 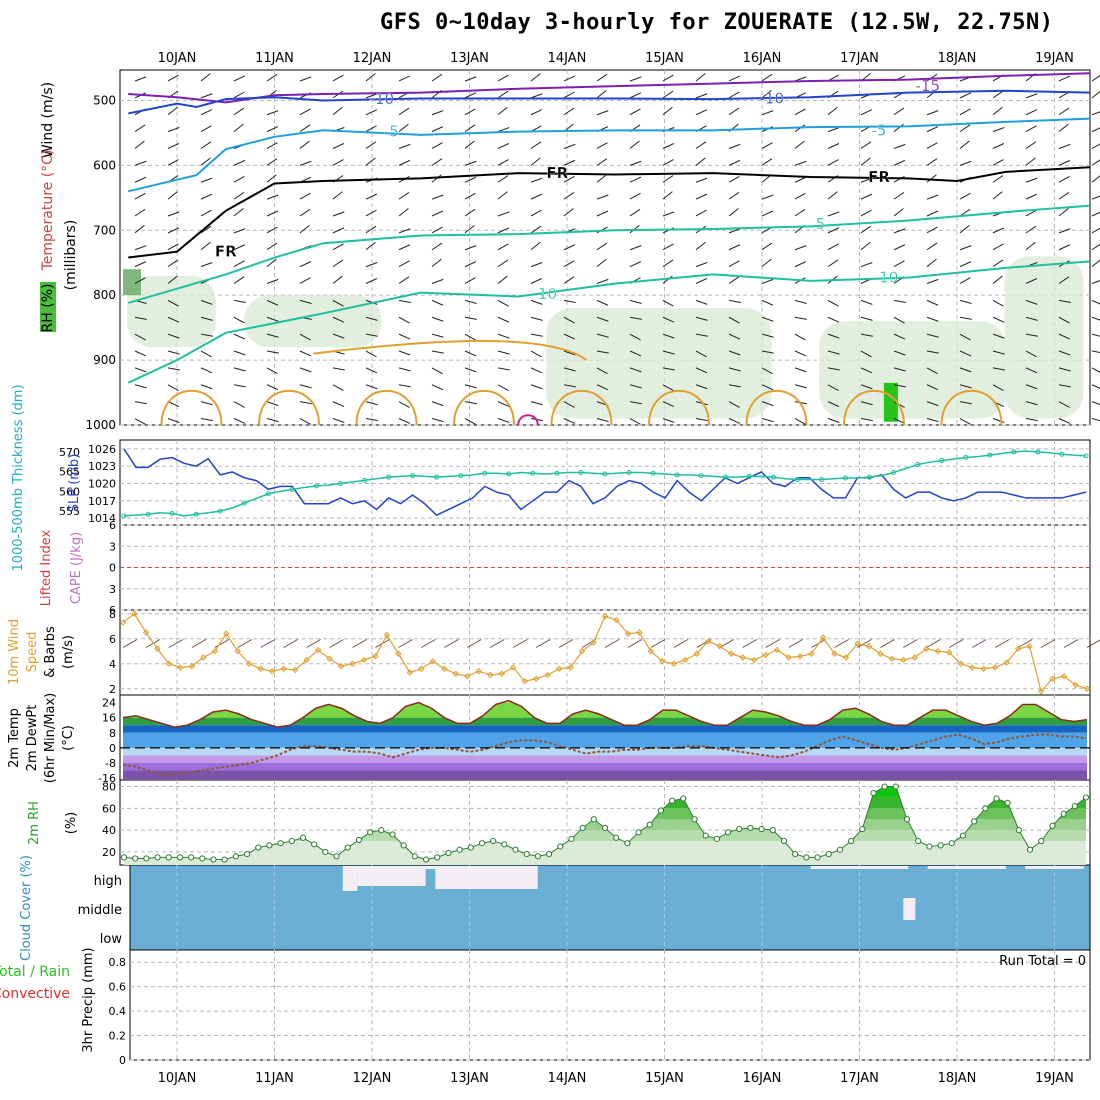 What do you see at coordinates (35, 972) in the screenshot?
I see `ylabel-precip-total: Total / Rain` at bounding box center [35, 972].